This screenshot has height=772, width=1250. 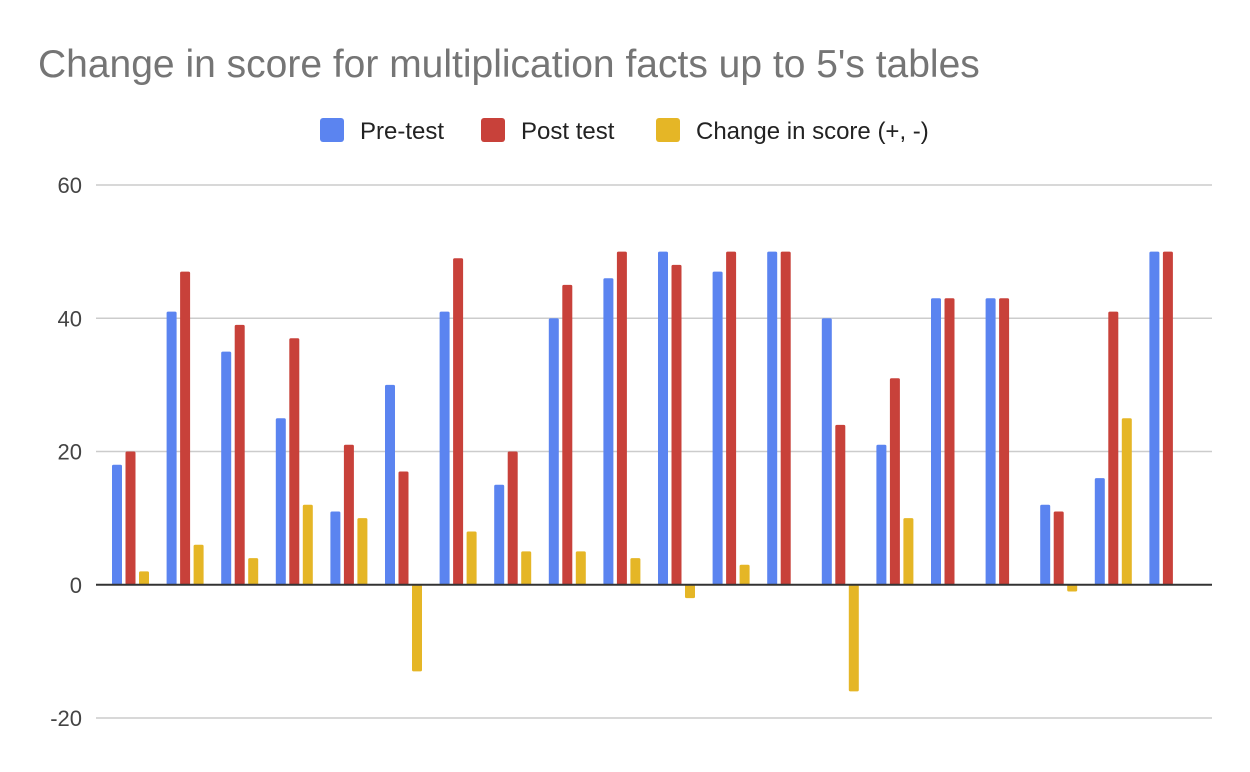 I want to click on legend-label: Pre-test, so click(x=402, y=131).